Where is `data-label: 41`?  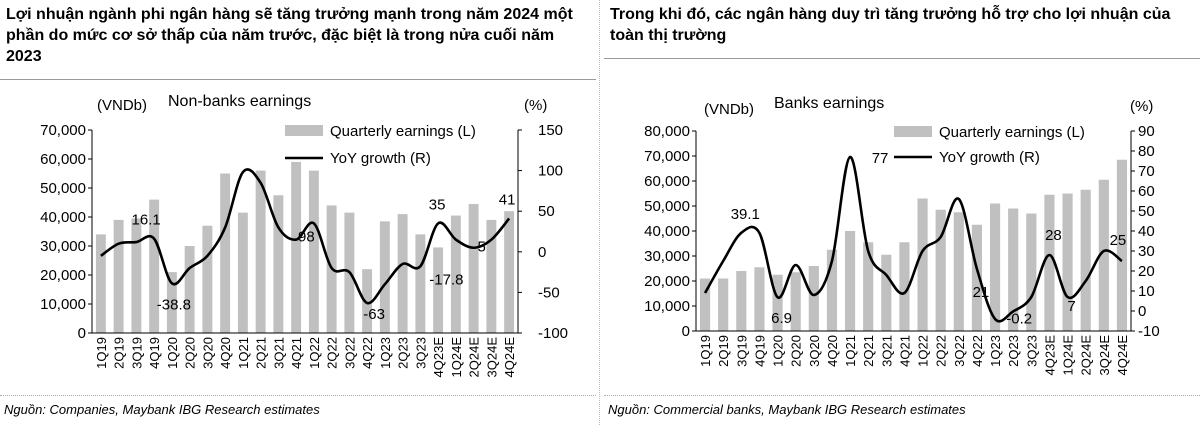 data-label: 41 is located at coordinates (507, 200).